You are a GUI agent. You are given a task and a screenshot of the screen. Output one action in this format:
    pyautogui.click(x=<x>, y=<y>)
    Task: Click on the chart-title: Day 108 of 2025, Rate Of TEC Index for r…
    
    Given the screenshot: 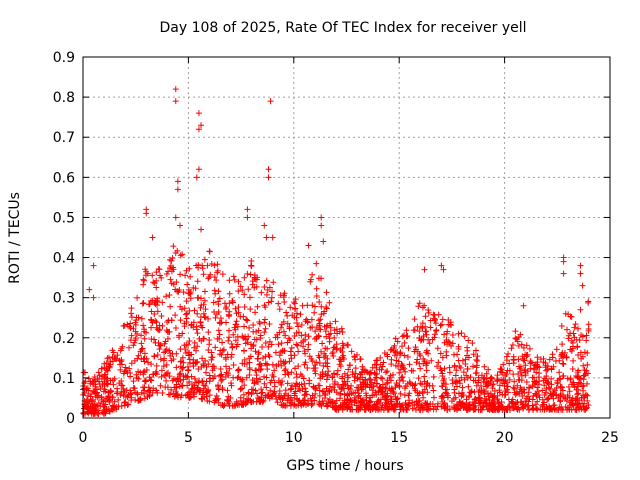 What is the action you would take?
    pyautogui.click(x=342, y=28)
    